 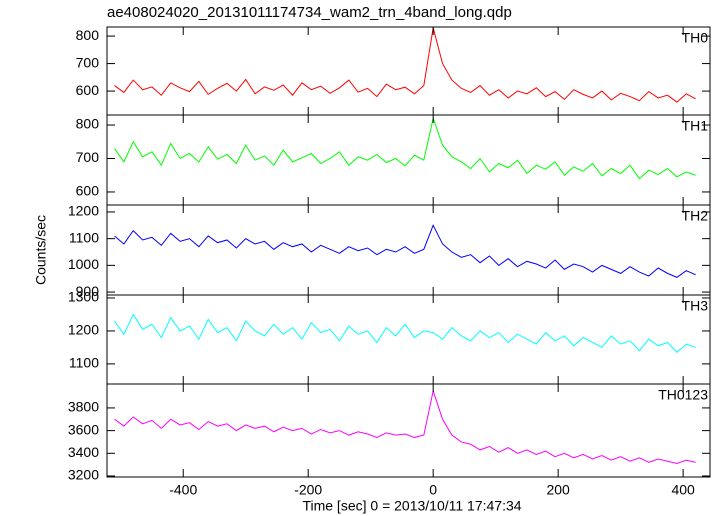 What do you see at coordinates (433, 490) in the screenshot?
I see `x-tick-label: 0` at bounding box center [433, 490].